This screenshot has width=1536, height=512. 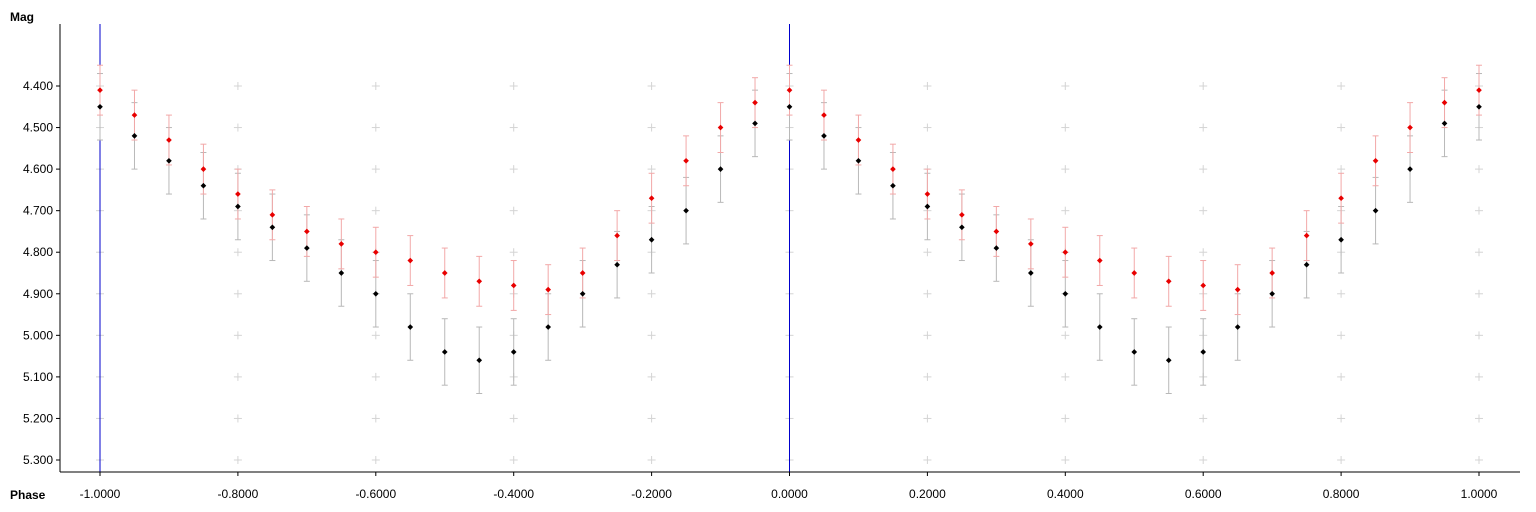 What do you see at coordinates (38, 294) in the screenshot?
I see `y-tick-label: 4.900` at bounding box center [38, 294].